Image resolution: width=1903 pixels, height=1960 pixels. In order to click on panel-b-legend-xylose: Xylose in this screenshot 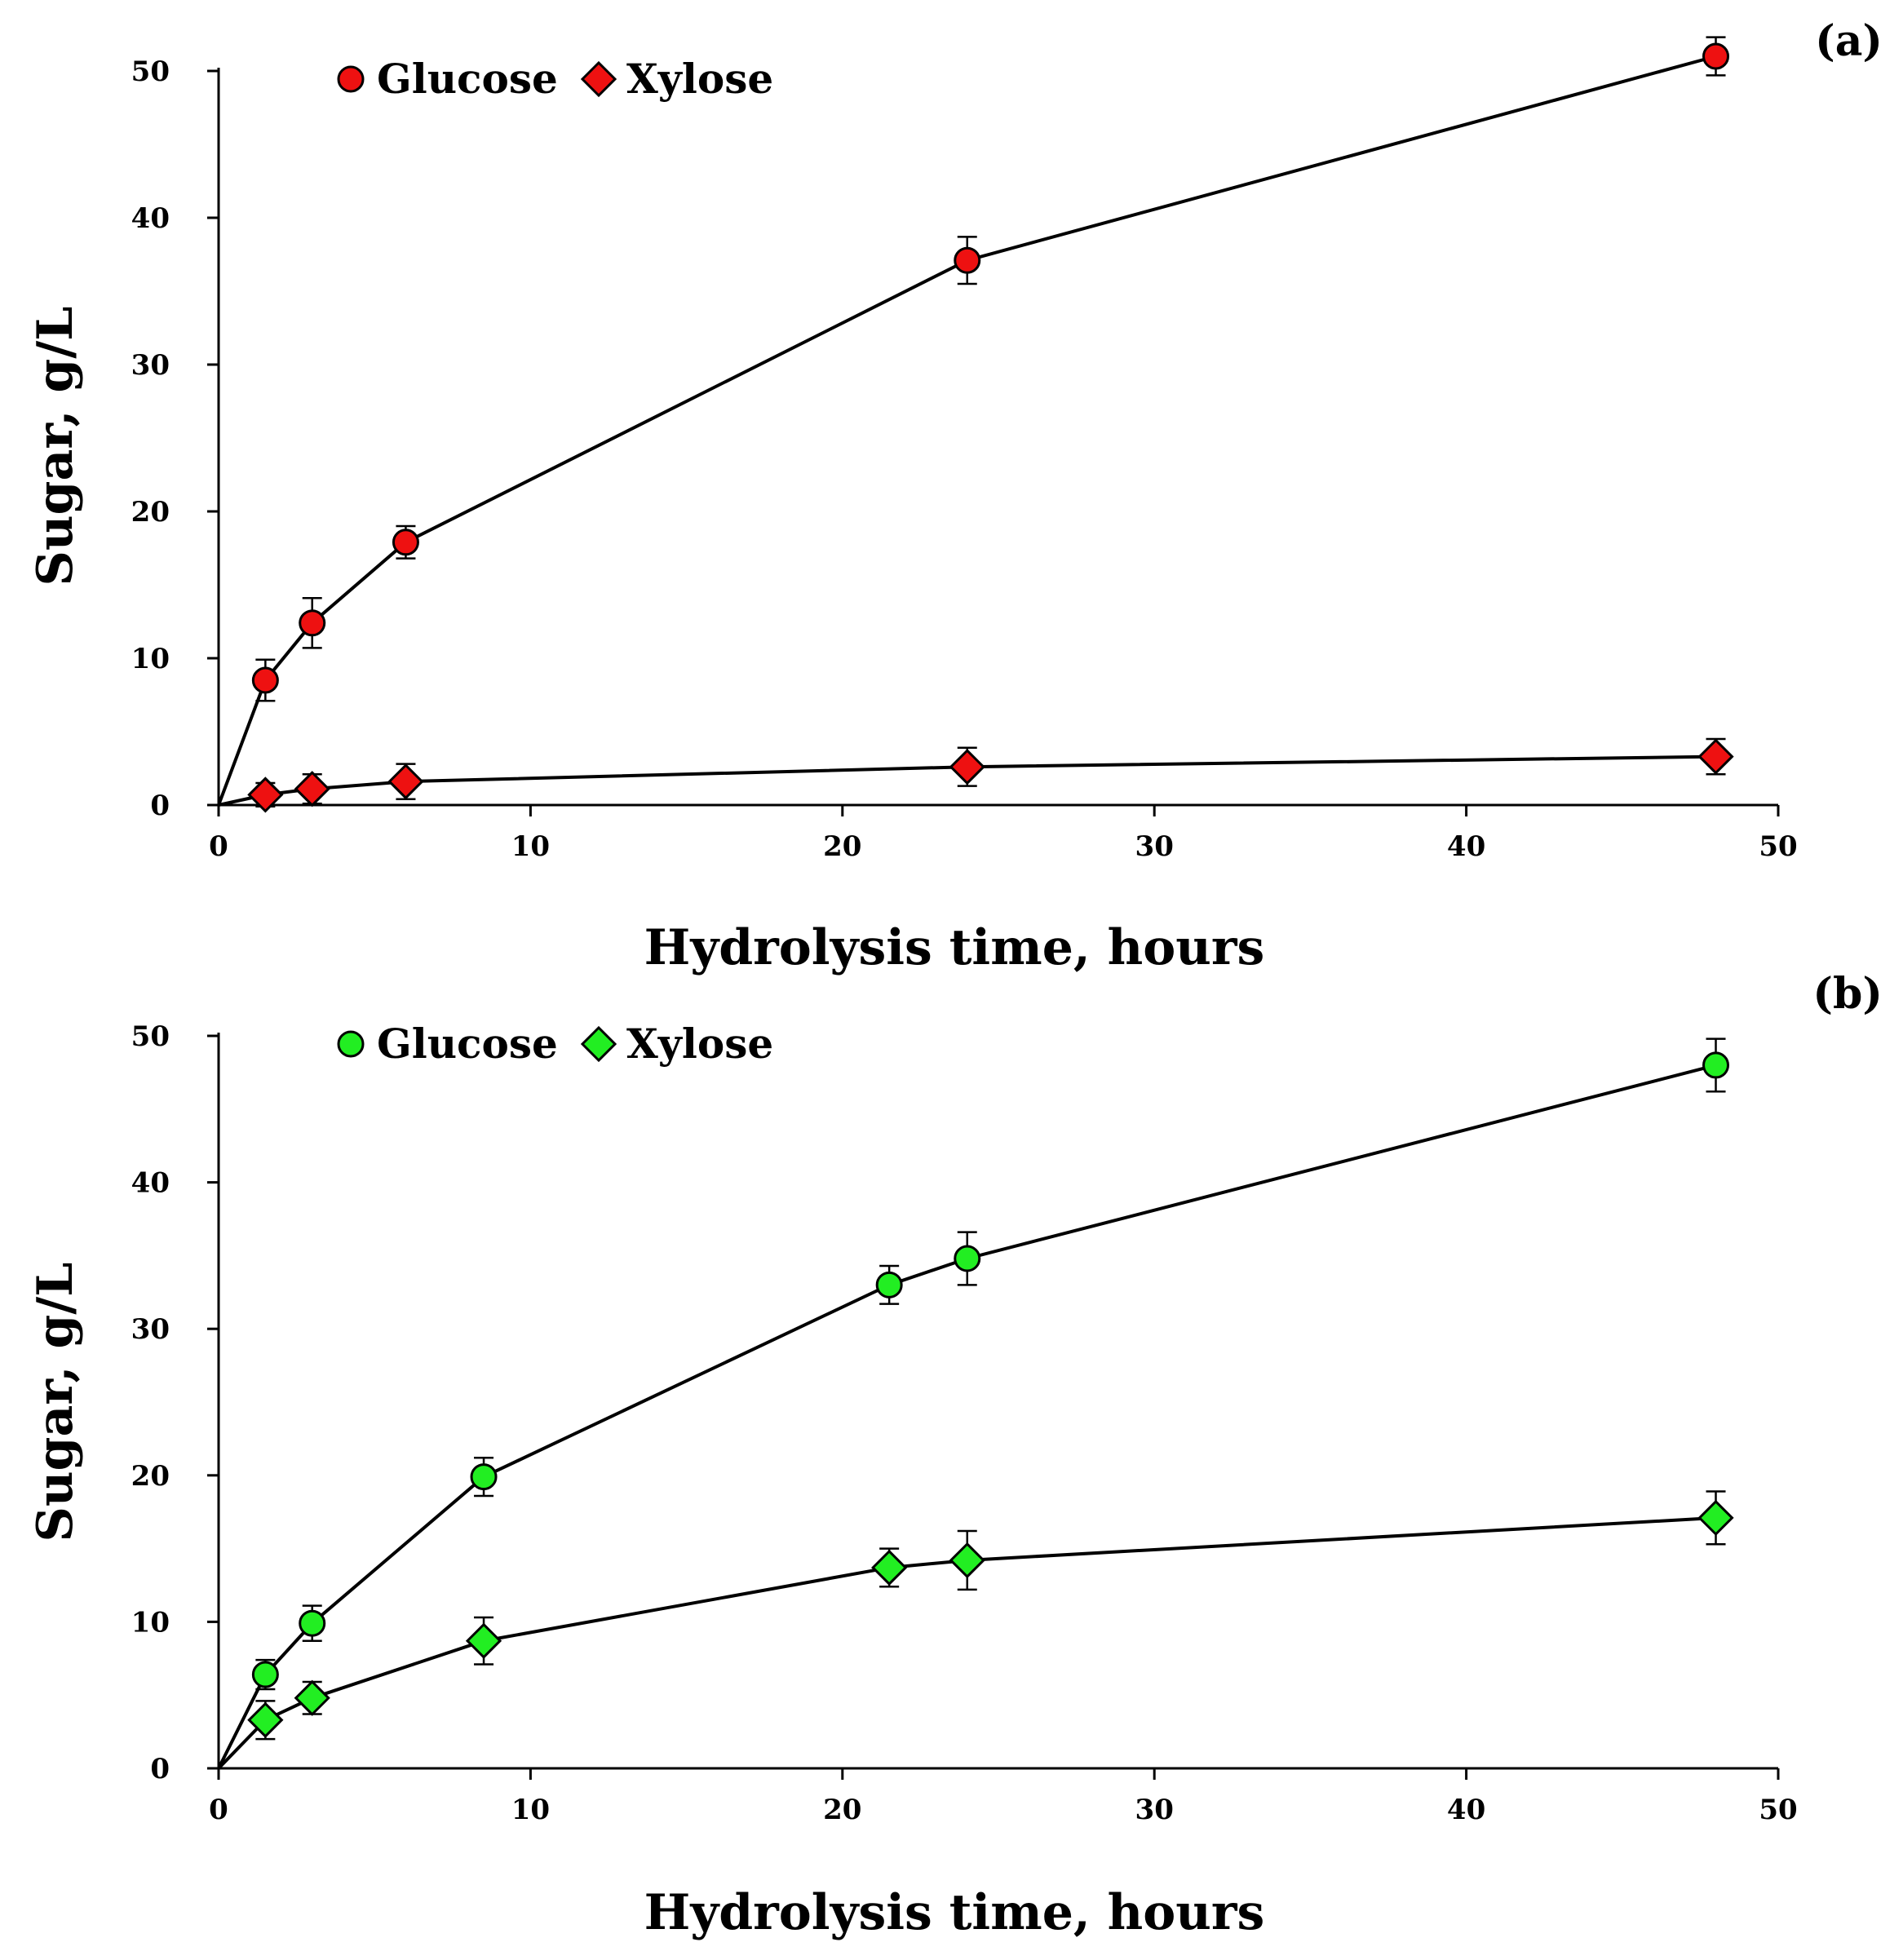, I will do `click(676, 1044)`.